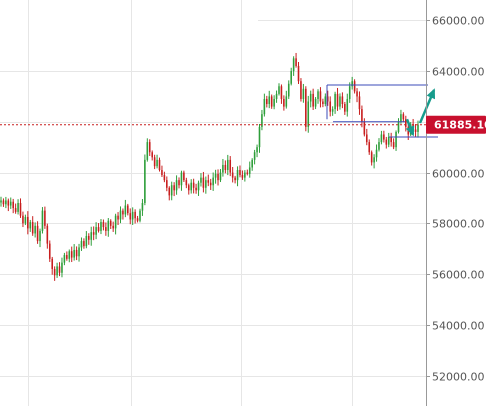  I want to click on y-tick-label: 56000.00, so click(458, 275).